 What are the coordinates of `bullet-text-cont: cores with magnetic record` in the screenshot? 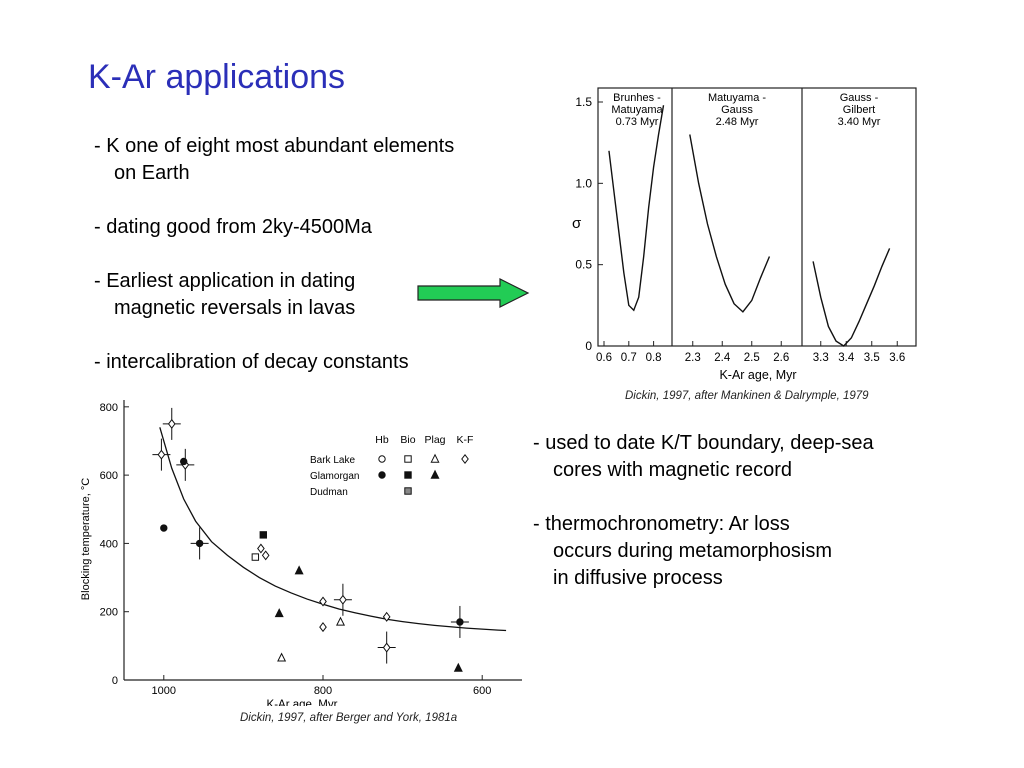 It's located at (672, 470).